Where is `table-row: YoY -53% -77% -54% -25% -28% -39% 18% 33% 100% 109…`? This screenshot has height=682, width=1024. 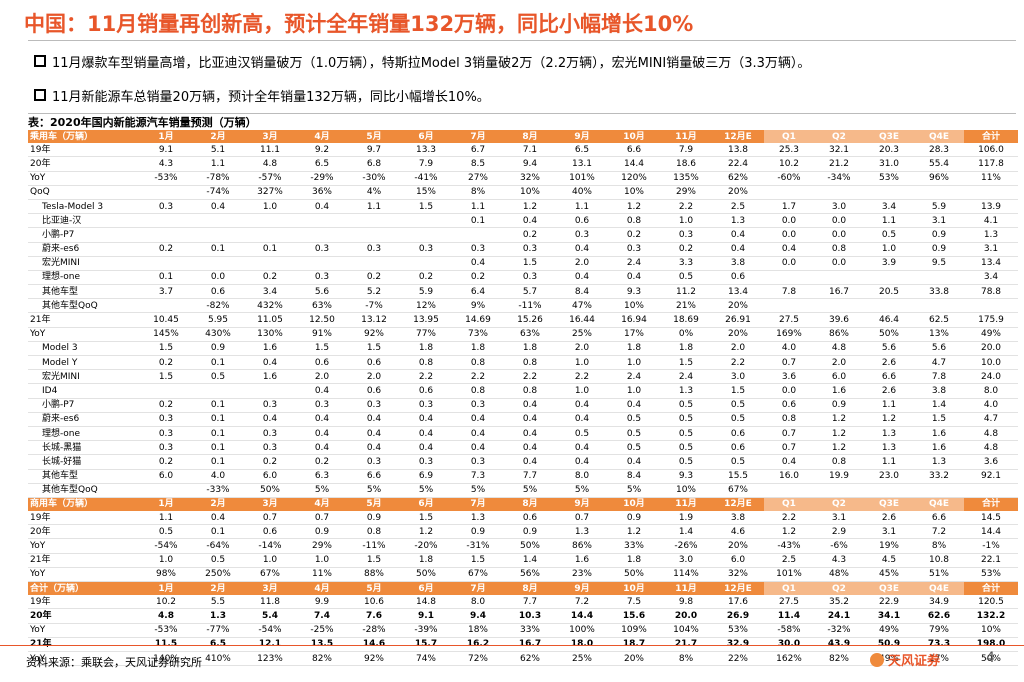 table-row: YoY -53% -77% -54% -25% -28% -39% 18% 33% 100% 109… is located at coordinates (523, 630).